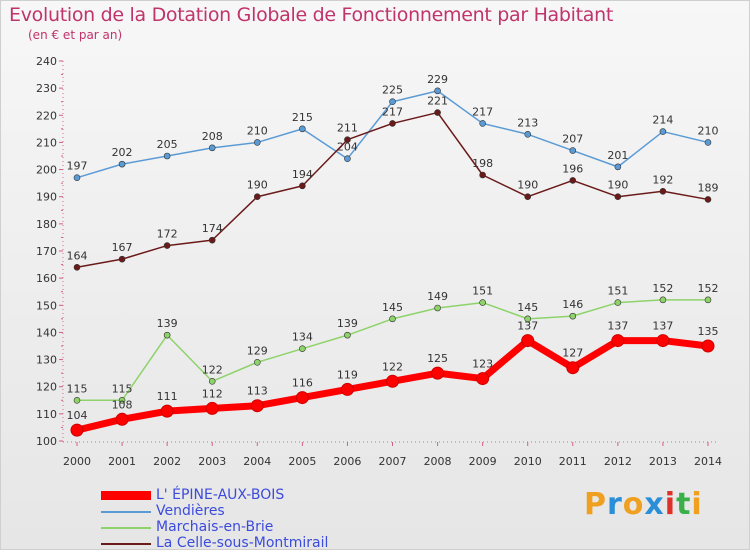  What do you see at coordinates (437, 101) in the screenshot?
I see `data-label: 221` at bounding box center [437, 101].